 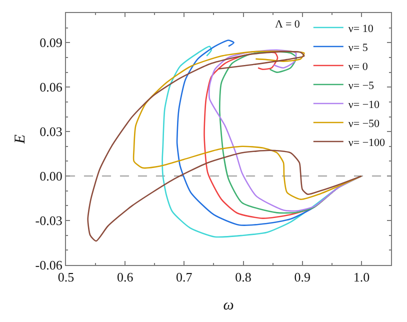 What do you see at coordinates (51, 87) in the screenshot?
I see `y-tick-label: 0.06` at bounding box center [51, 87].